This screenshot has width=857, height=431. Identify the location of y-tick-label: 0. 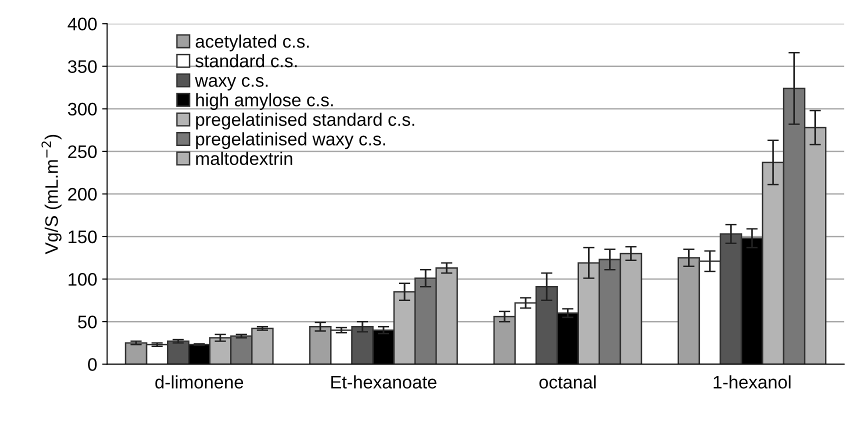
(92, 364).